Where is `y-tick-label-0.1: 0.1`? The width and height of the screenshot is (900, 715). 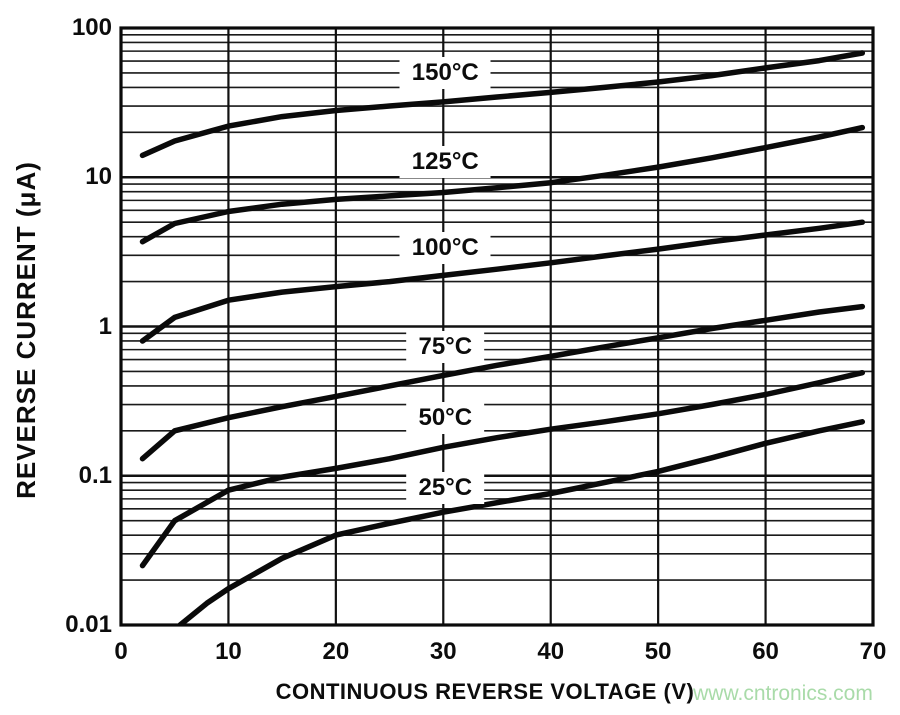 y-tick-label-0.1: 0.1 is located at coordinates (95, 475).